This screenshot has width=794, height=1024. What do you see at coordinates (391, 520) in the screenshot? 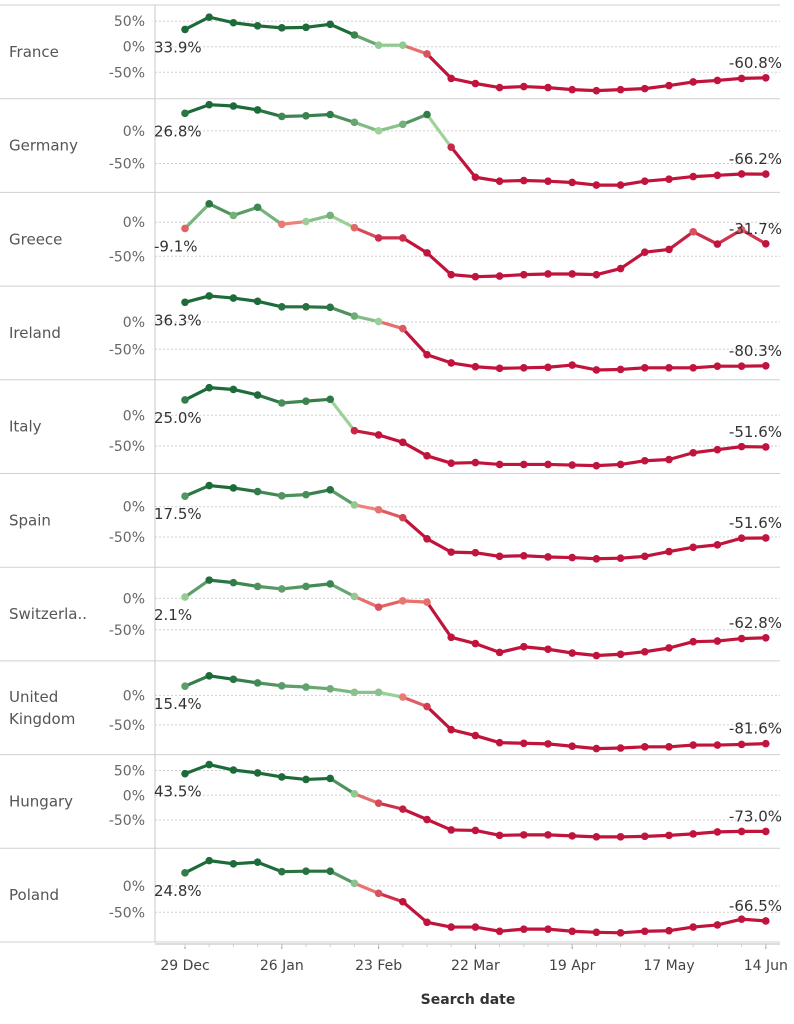
I see `panel-spain: Spain 0% -50% 17.5% -51.6%` at bounding box center [391, 520].